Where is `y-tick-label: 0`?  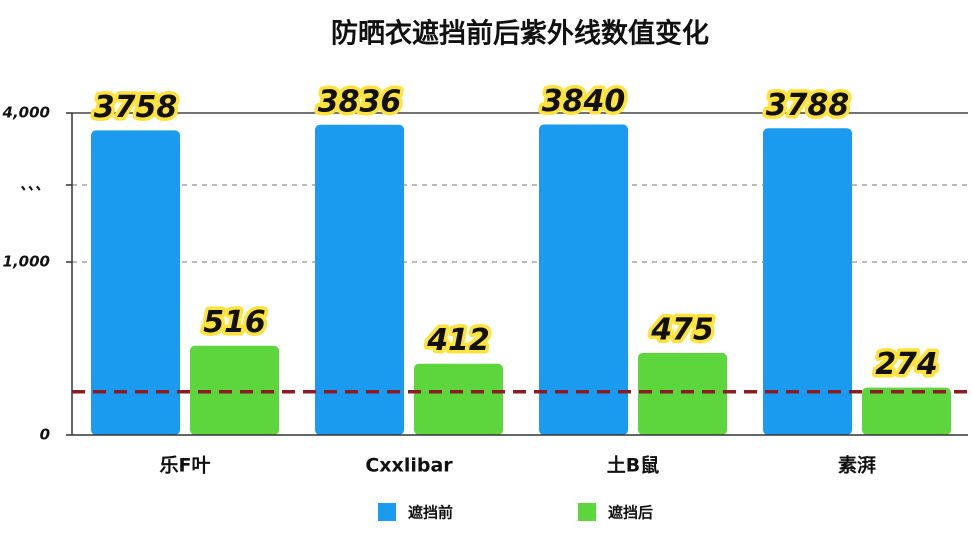
y-tick-label: 0 is located at coordinates (45, 435).